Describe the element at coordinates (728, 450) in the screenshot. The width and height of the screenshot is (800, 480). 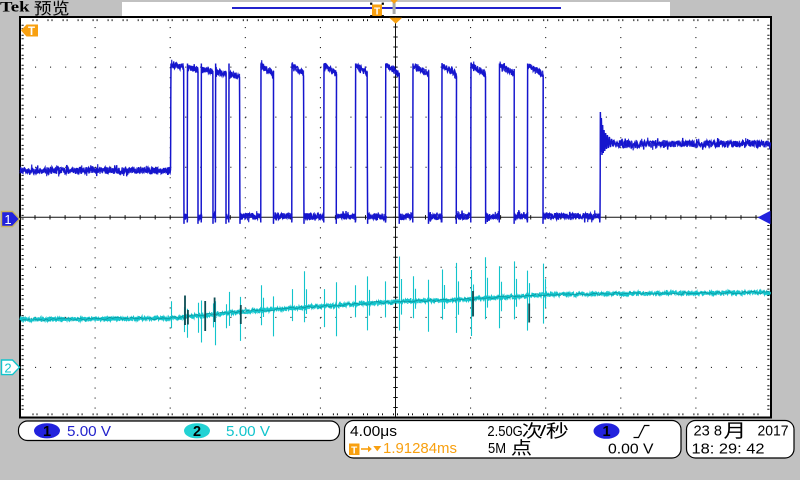
I see `svg-text: 18: 29: 42` at that location.